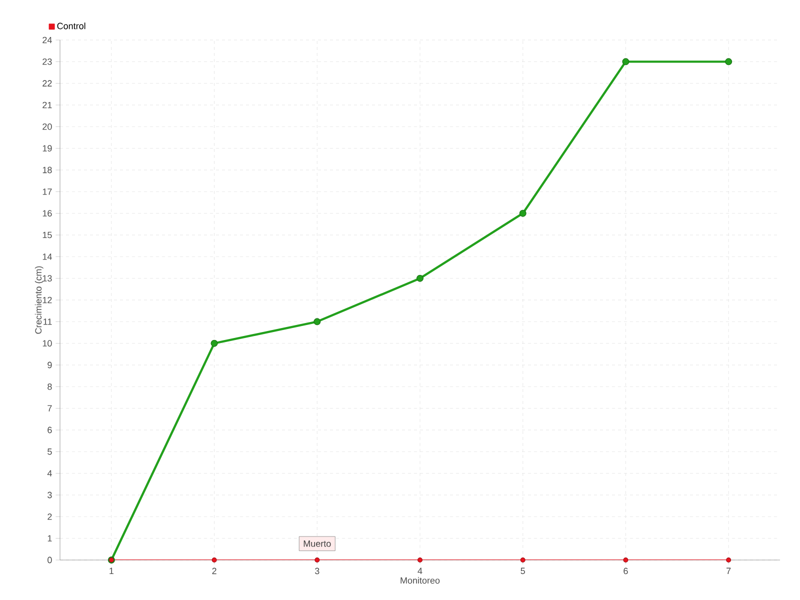 The image size is (800, 600). Describe the element at coordinates (47, 300) in the screenshot. I see `y-tick-label: 12` at that location.